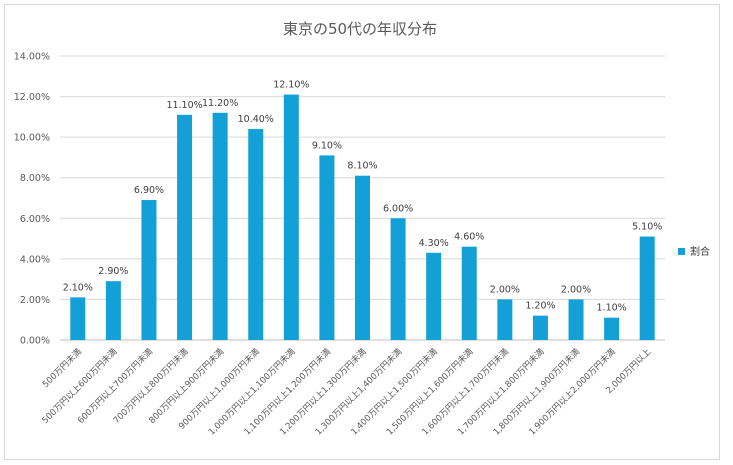  I want to click on y-tick-label: 2.00%, so click(35, 300).